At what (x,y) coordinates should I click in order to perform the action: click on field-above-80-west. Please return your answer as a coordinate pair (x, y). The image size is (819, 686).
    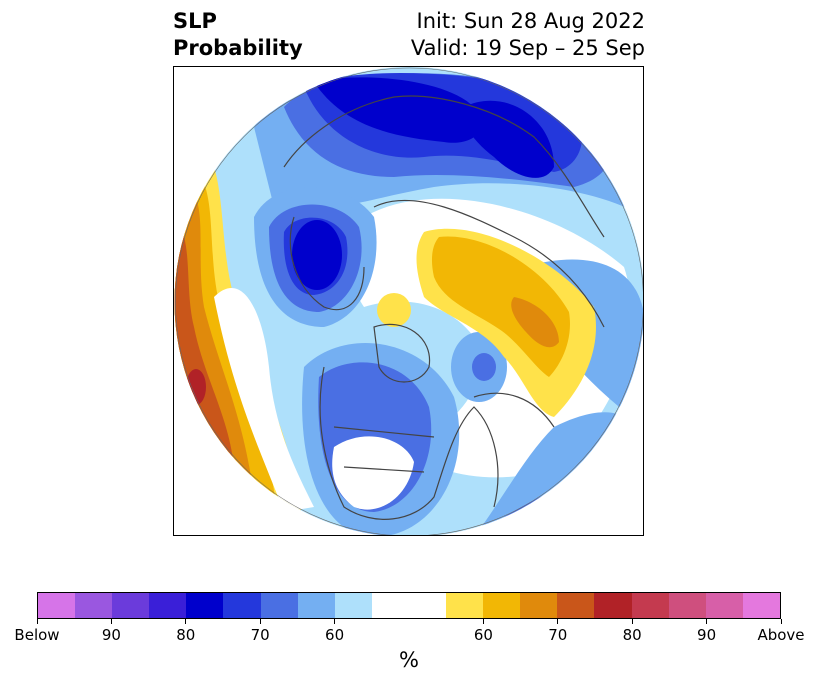
    Looking at the image, I should click on (196, 387).